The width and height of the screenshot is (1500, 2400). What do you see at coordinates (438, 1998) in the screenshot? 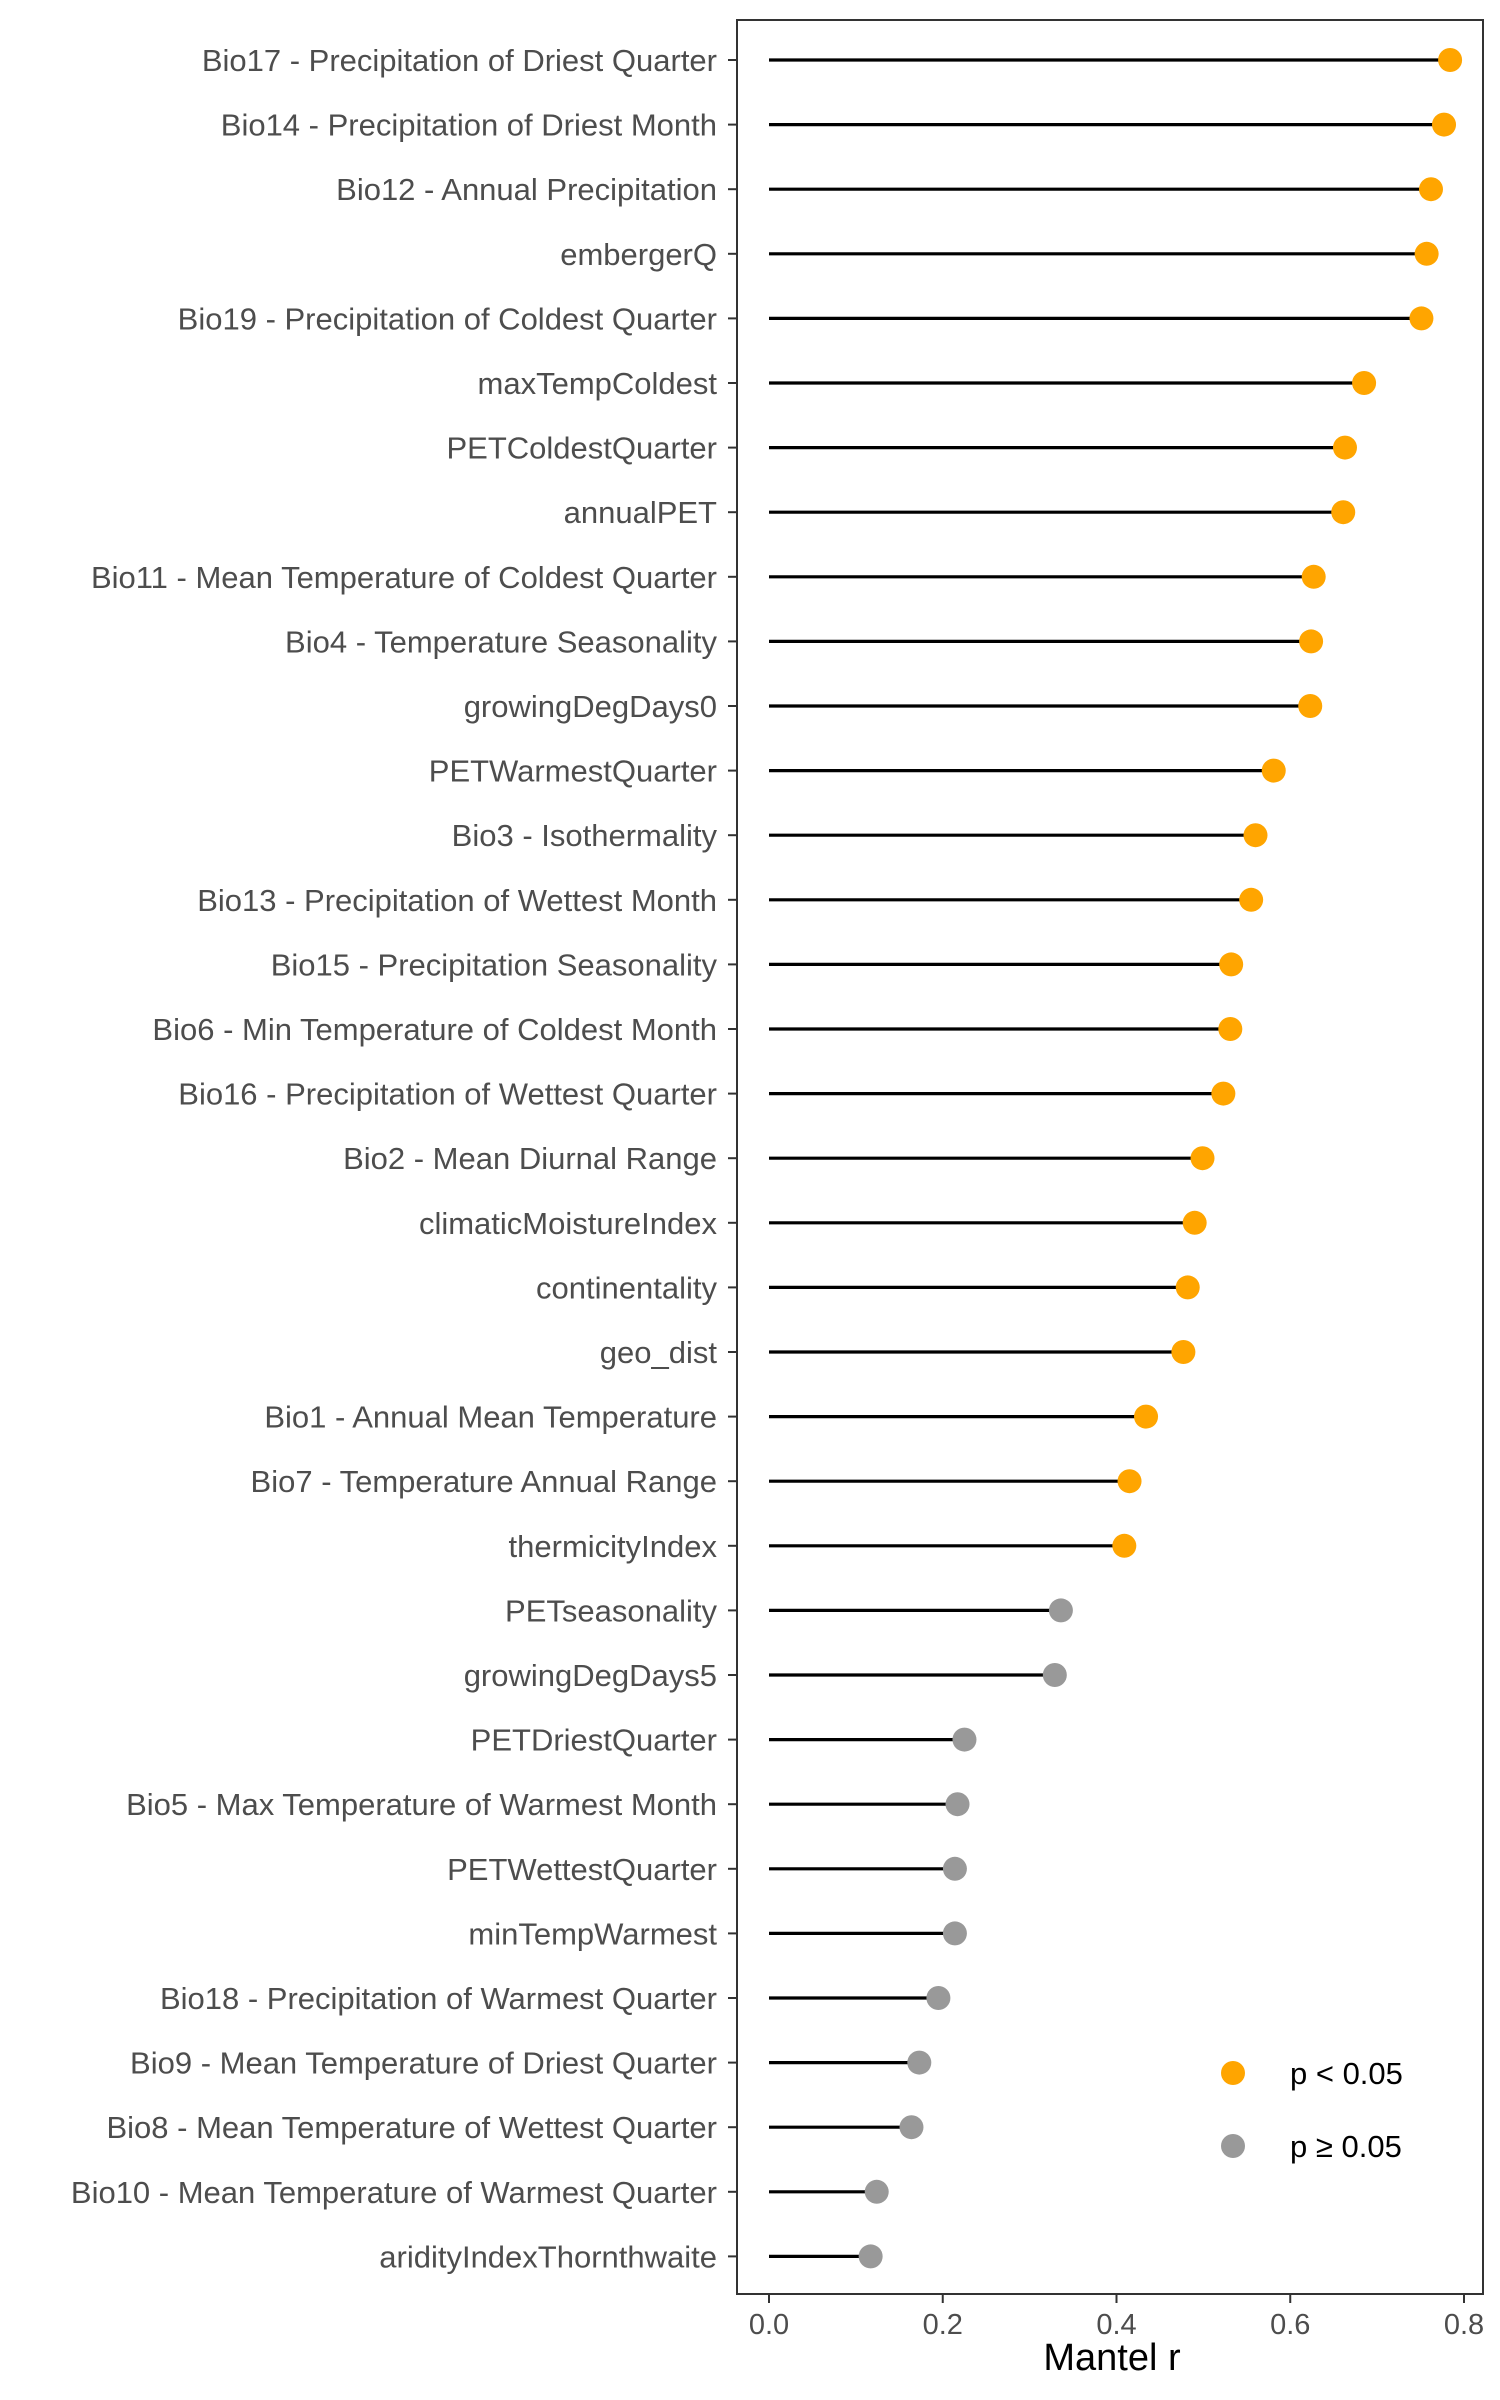
I see `y-tick-label: Bio18 - Precipitation of Warmest Quarter` at bounding box center [438, 1998].